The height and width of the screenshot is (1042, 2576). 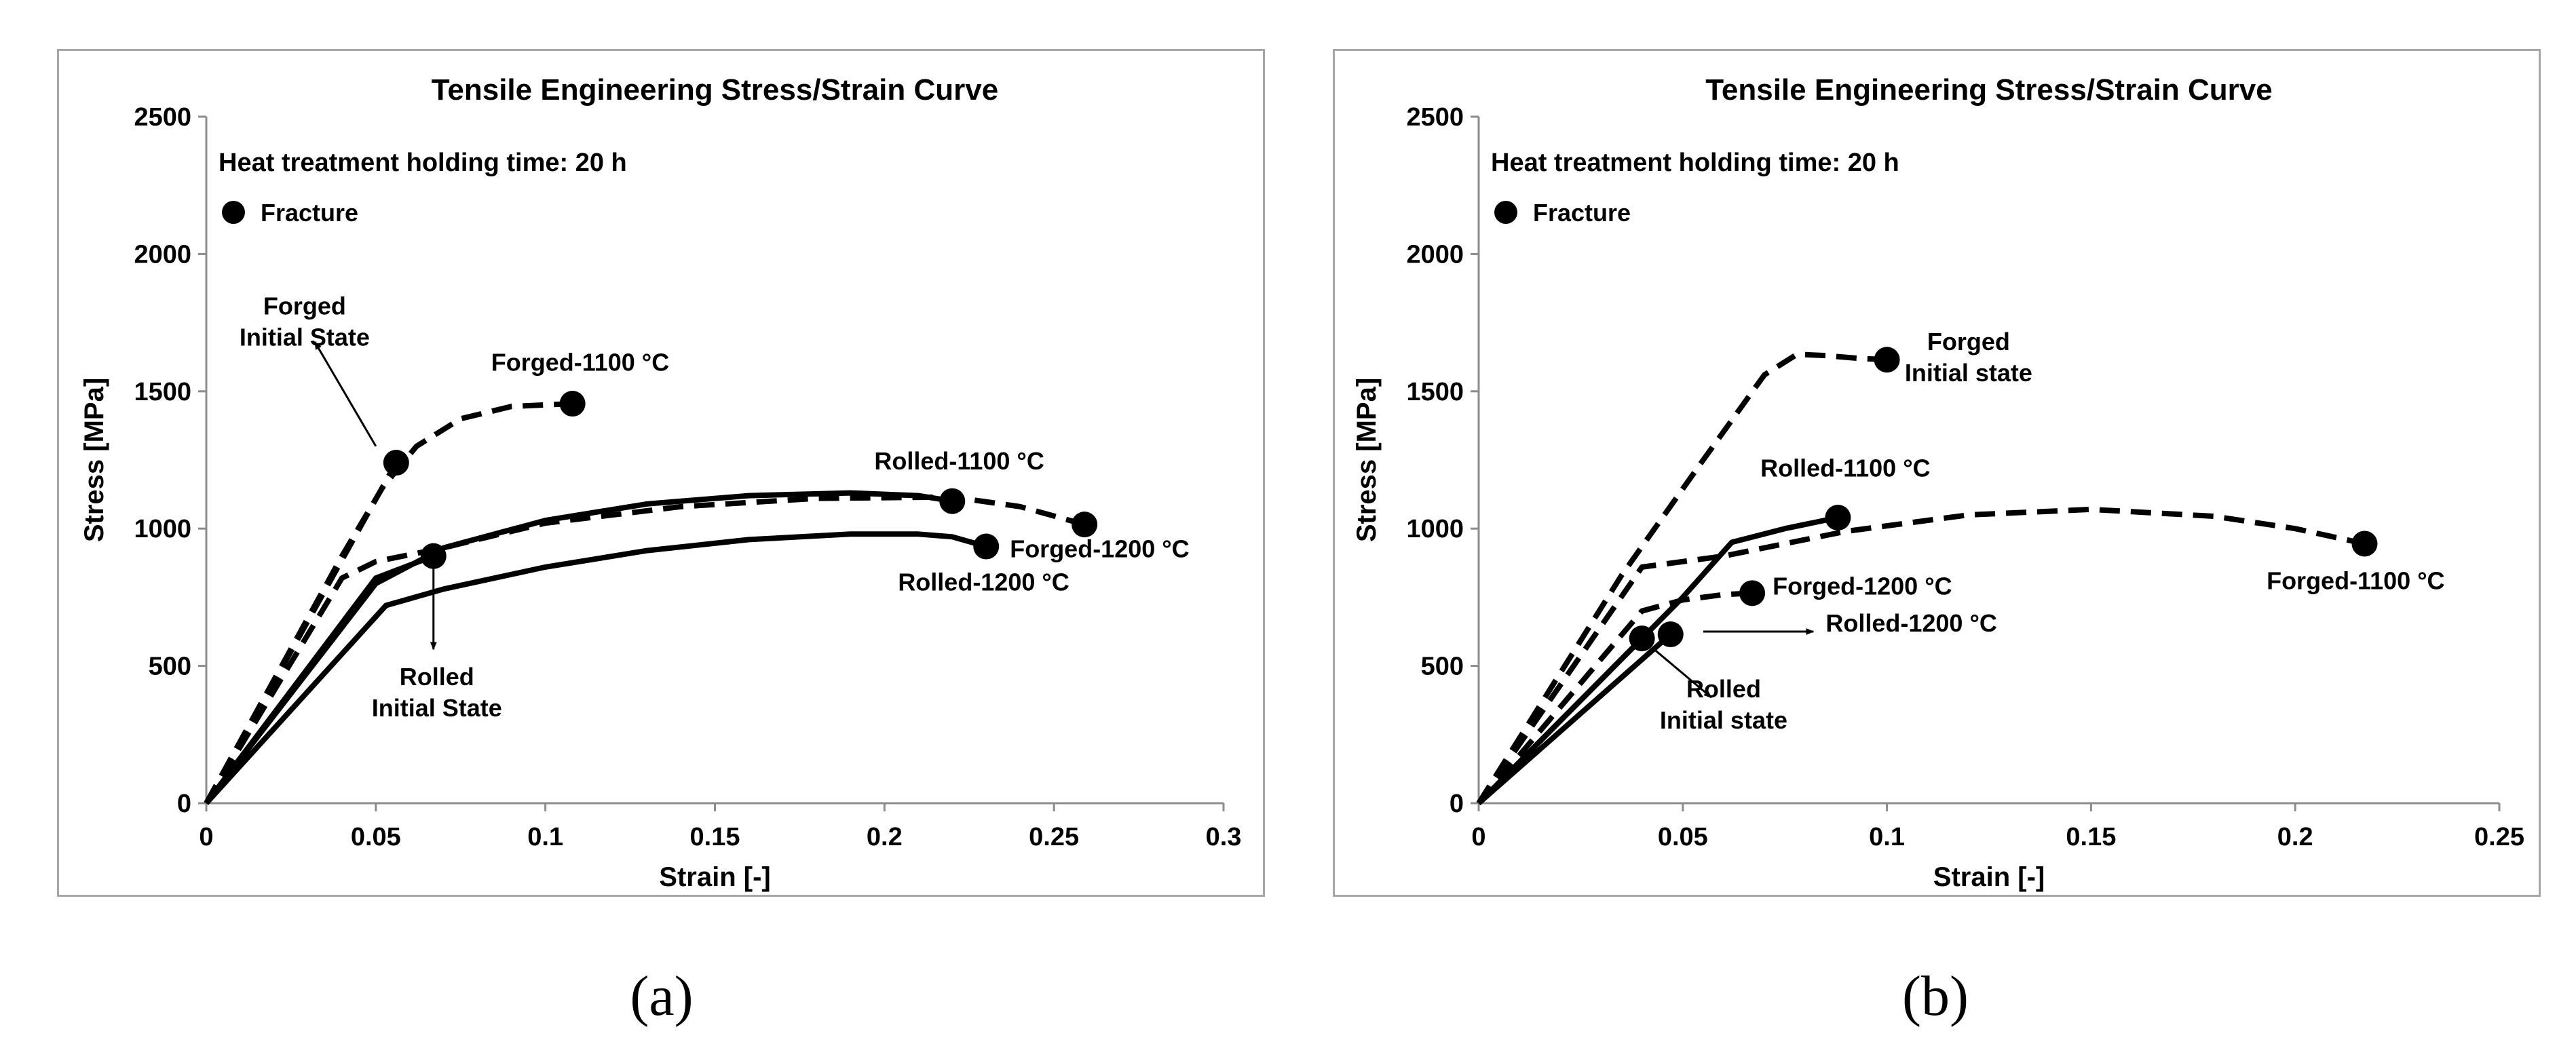 I want to click on caption-b: (b), so click(x=1935, y=996).